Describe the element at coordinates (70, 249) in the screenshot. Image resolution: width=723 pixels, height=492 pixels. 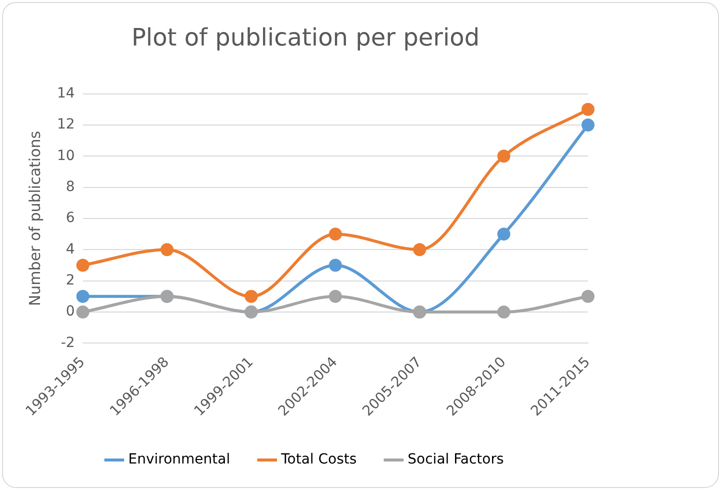
I see `y-tick-label: 4` at that location.